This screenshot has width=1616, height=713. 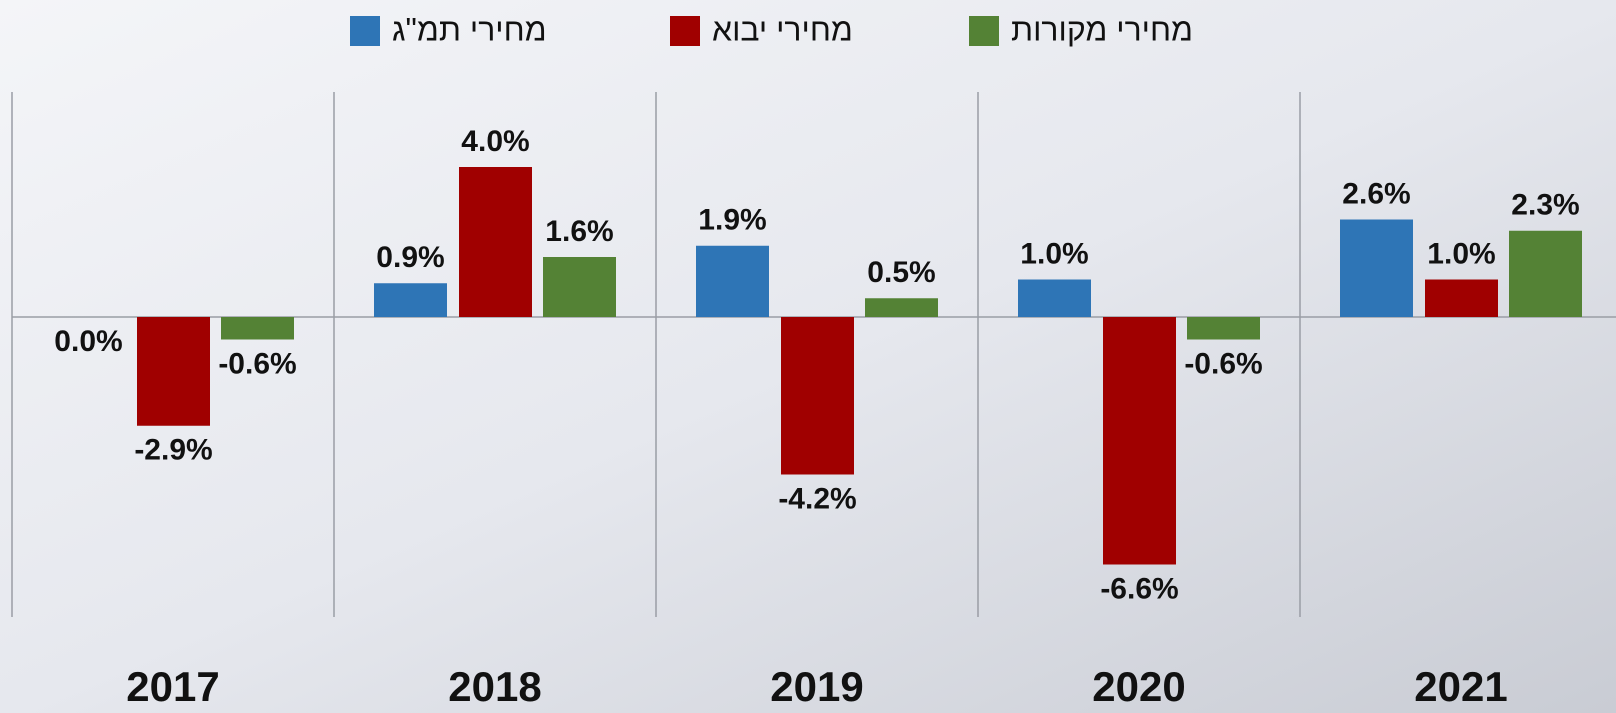 I want to click on x-tick-label: 2018, so click(x=494, y=686).